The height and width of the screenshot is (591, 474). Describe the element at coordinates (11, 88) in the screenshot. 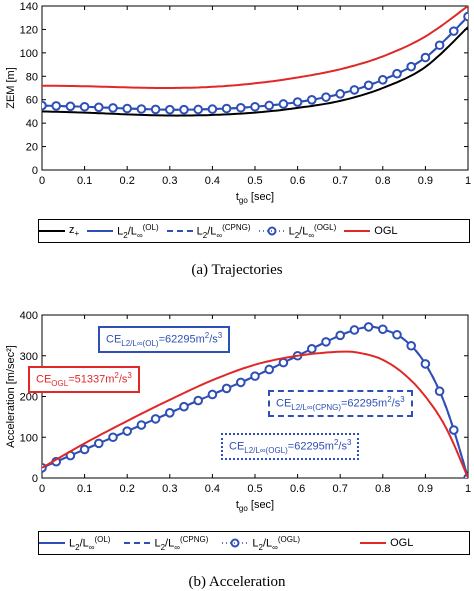

I see `y-axis-label-zem: ZEM [m]` at that location.